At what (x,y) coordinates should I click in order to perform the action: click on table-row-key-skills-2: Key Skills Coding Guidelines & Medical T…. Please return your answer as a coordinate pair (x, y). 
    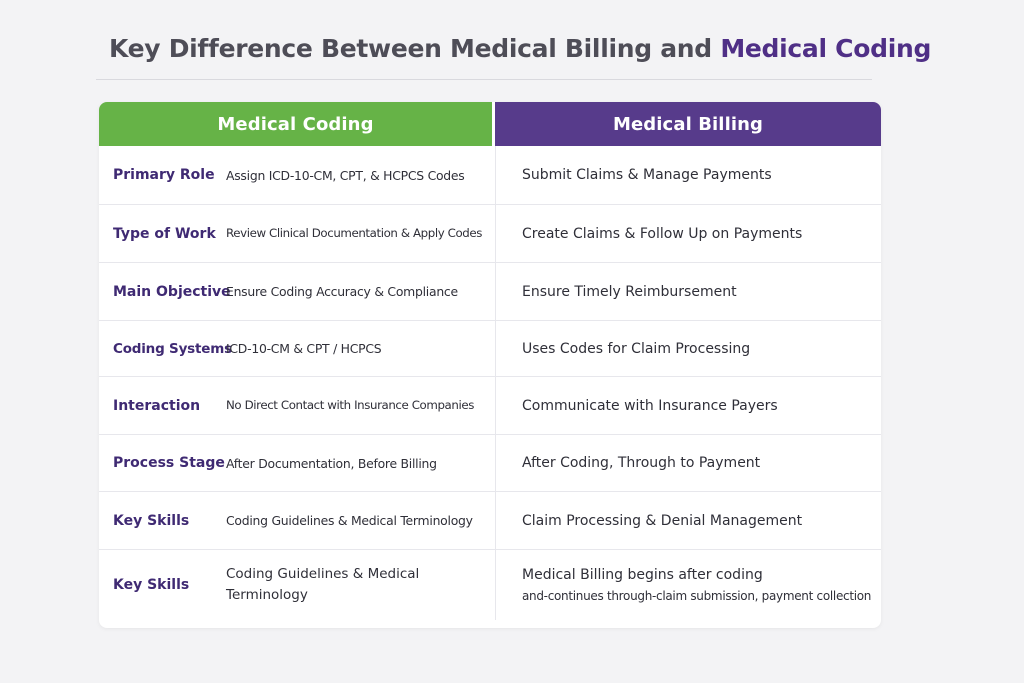
    Looking at the image, I should click on (490, 585).